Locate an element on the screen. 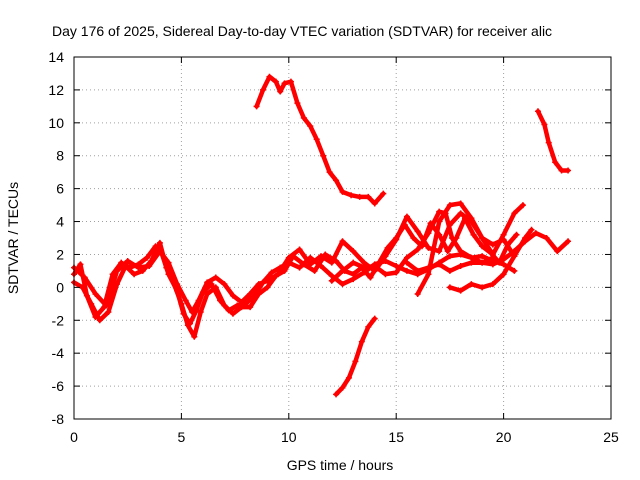  y-tick-label: 0 is located at coordinates (60, 287).